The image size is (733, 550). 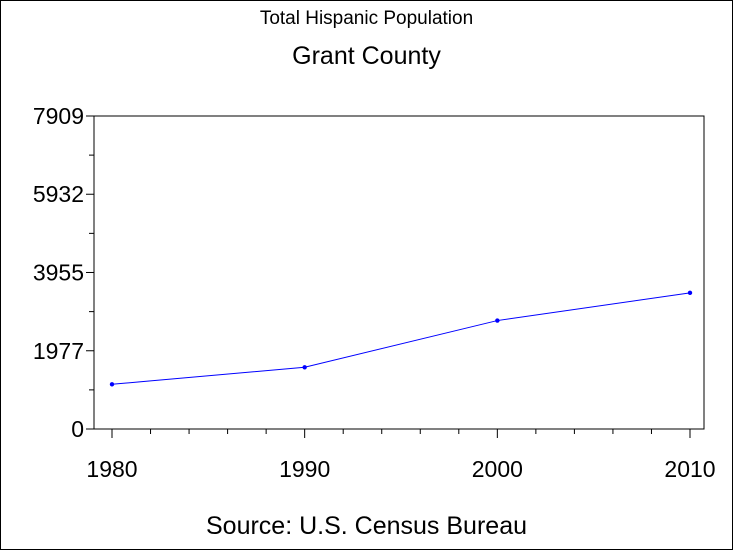 I want to click on chart-subtitle: Grant County, so click(x=366, y=56).